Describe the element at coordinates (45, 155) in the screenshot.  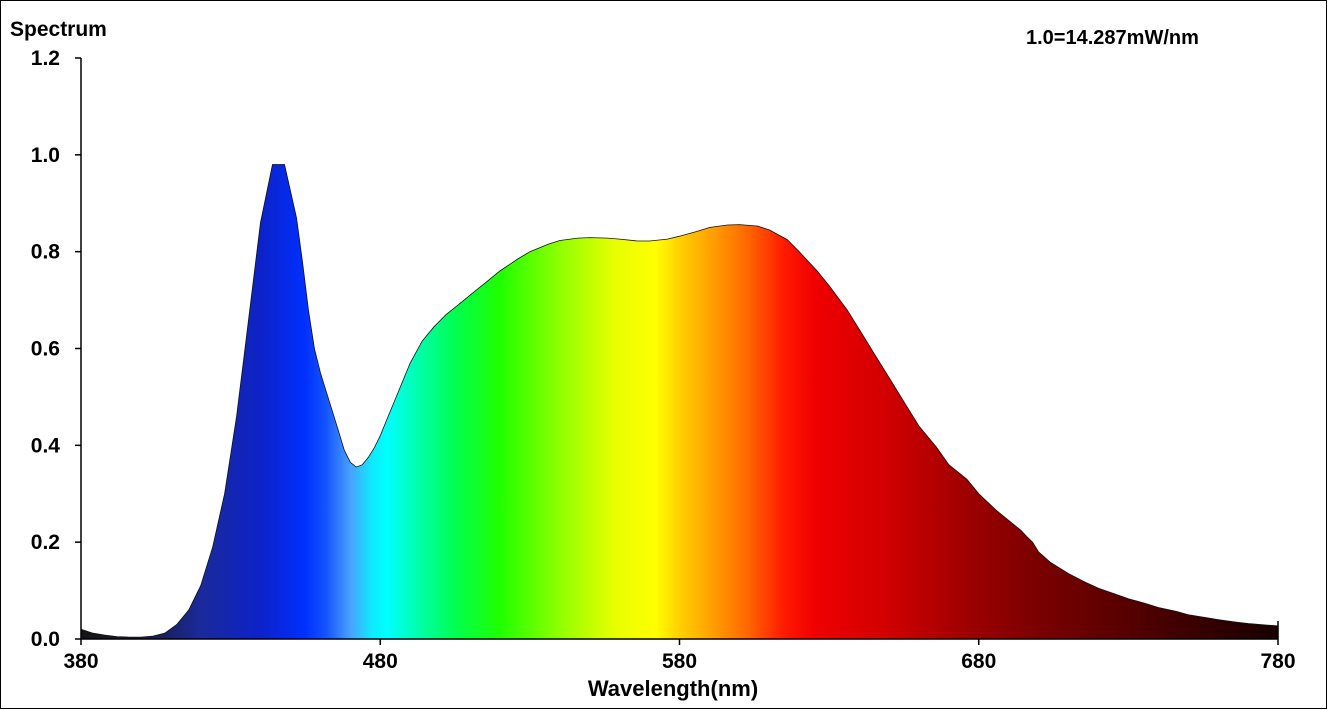
I see `y-tick-label: 1.0` at that location.